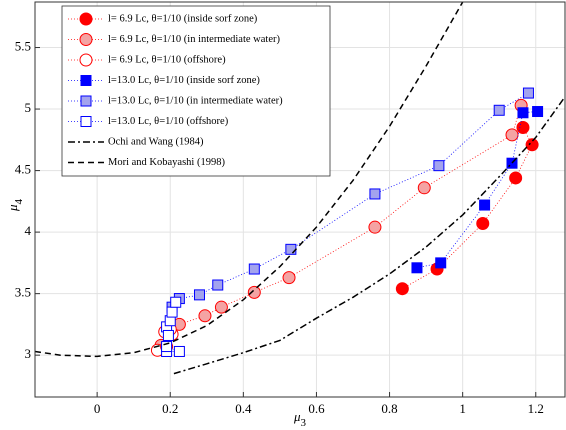 The image size is (566, 430). I want to click on series-line, so click(467, 208).